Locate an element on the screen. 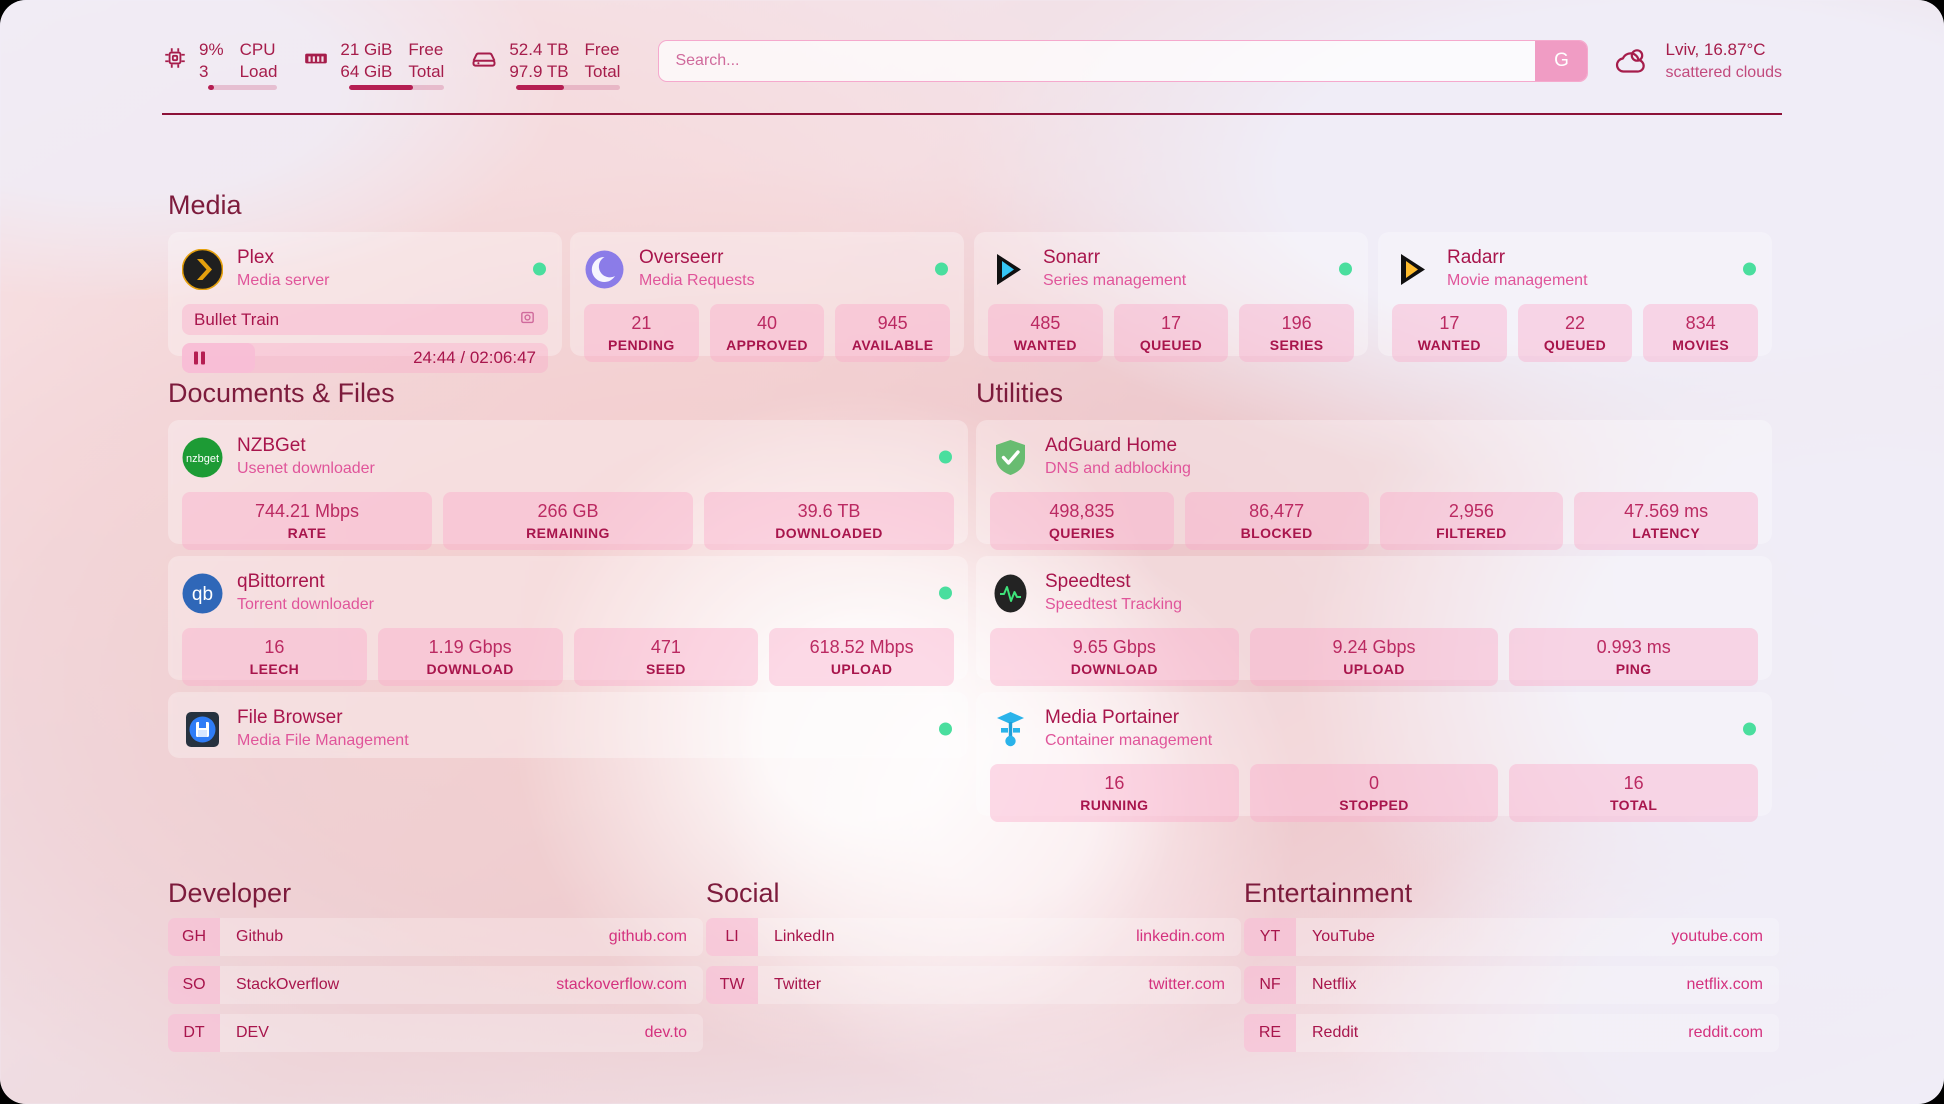 Image resolution: width=1944 pixels, height=1104 pixels. sonarr-status-indicator is located at coordinates (1345, 269).